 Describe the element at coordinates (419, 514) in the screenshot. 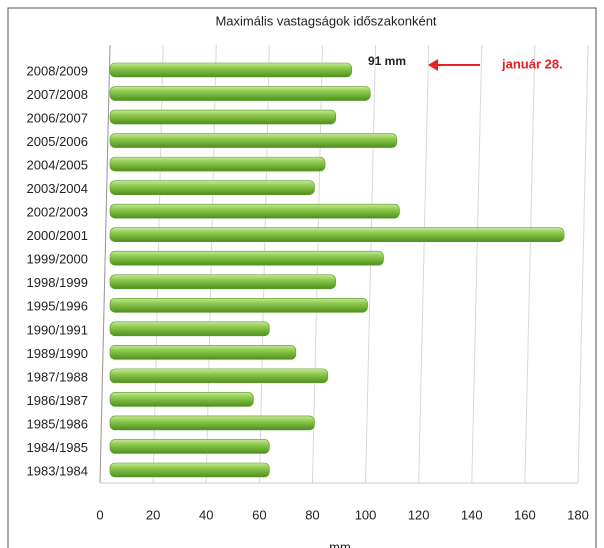

I see `x-tick-label: 120` at that location.